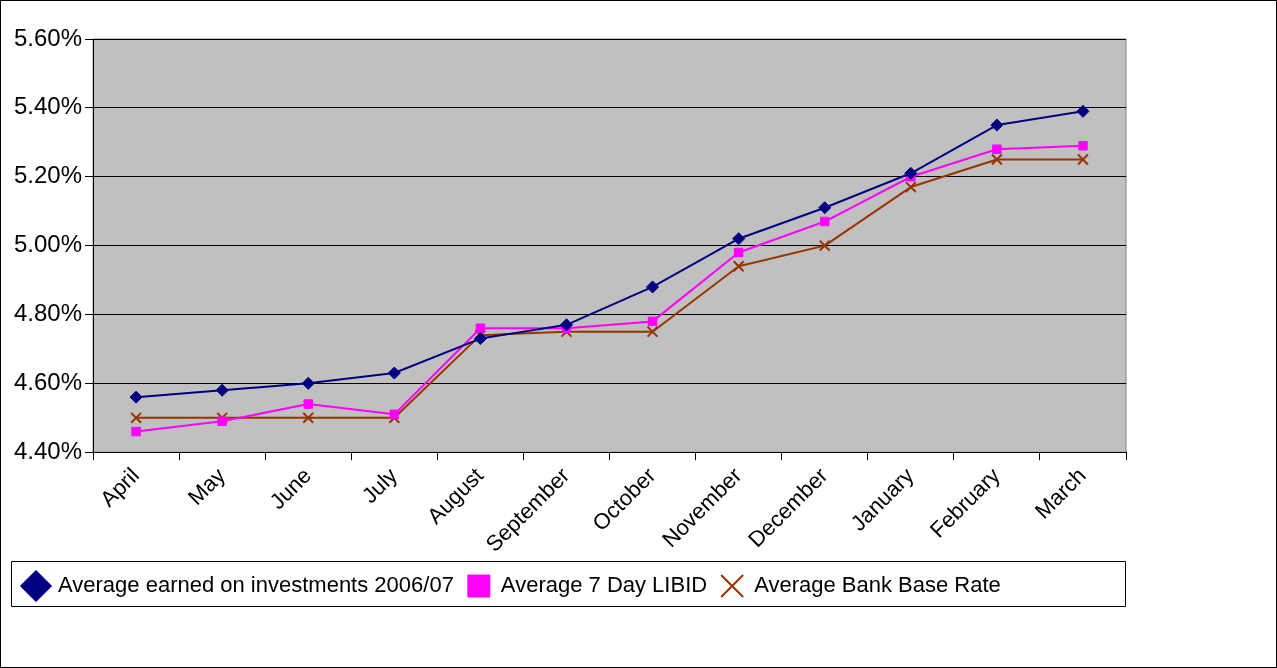 Image resolution: width=1277 pixels, height=668 pixels. Describe the element at coordinates (48, 244) in the screenshot. I see `y-tick-label: 5.00%` at that location.